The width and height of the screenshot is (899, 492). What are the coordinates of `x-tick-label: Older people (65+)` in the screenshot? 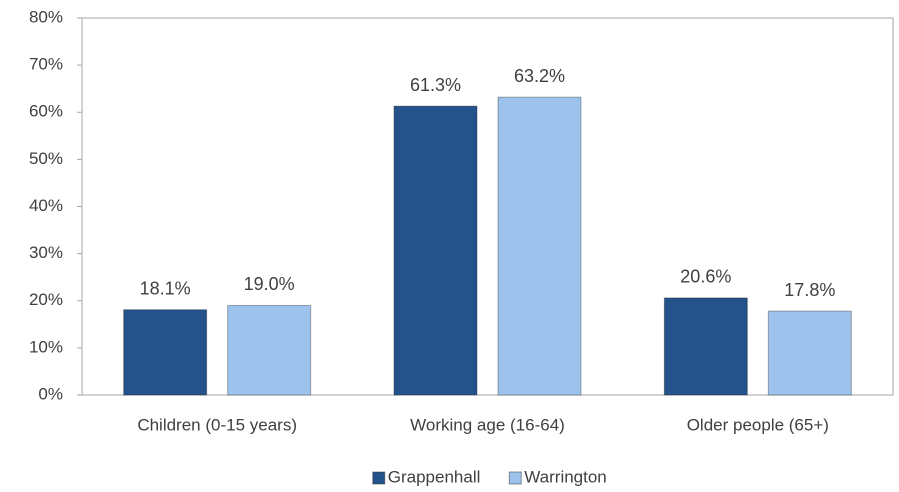 It's located at (758, 424).